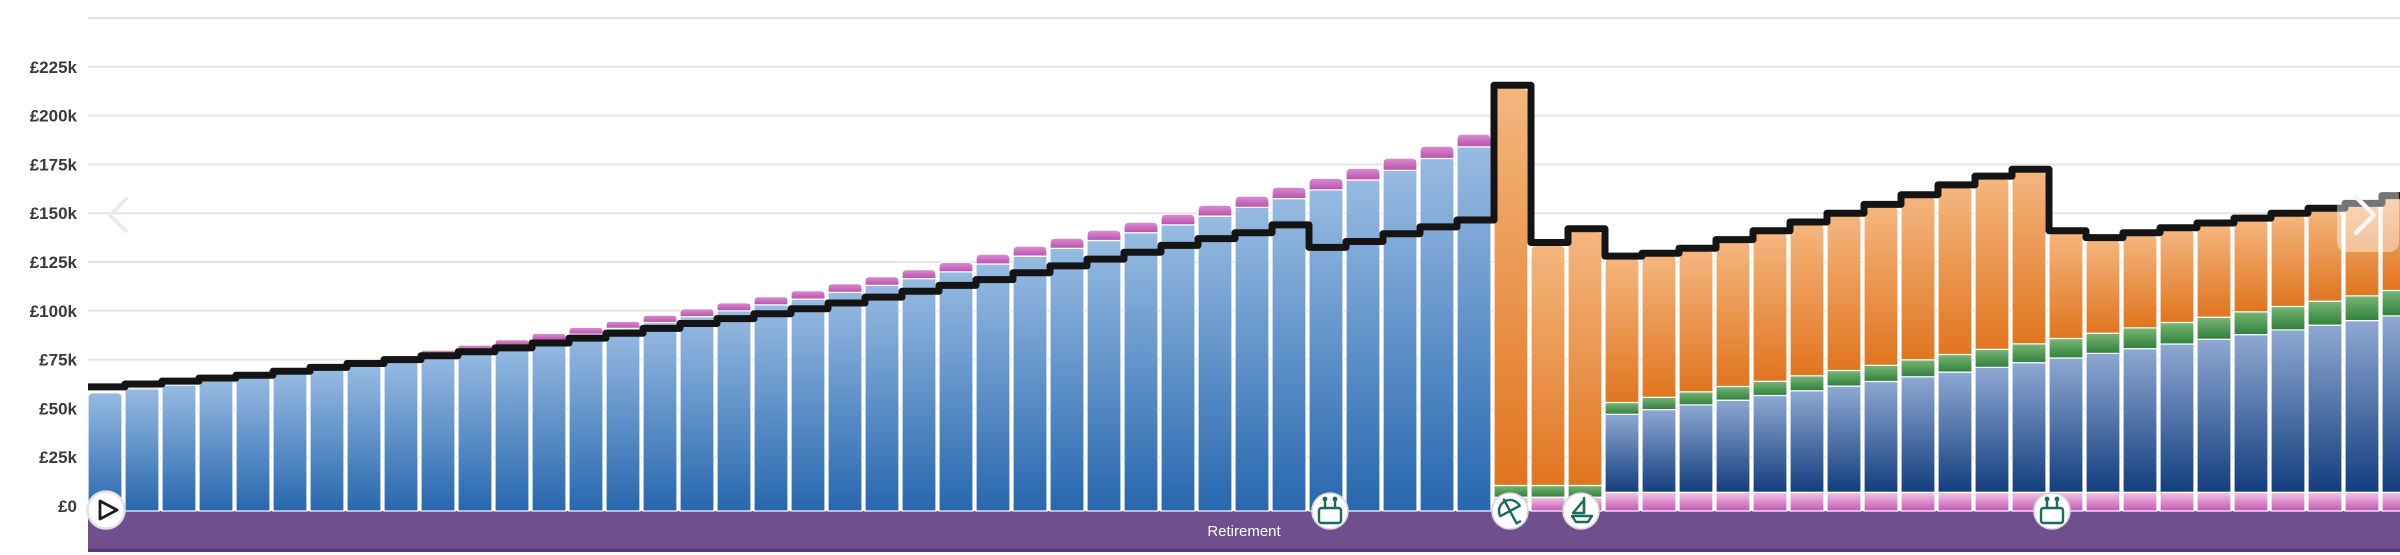  Describe the element at coordinates (2368, 219) in the screenshot. I see `scroll-right-button` at that location.